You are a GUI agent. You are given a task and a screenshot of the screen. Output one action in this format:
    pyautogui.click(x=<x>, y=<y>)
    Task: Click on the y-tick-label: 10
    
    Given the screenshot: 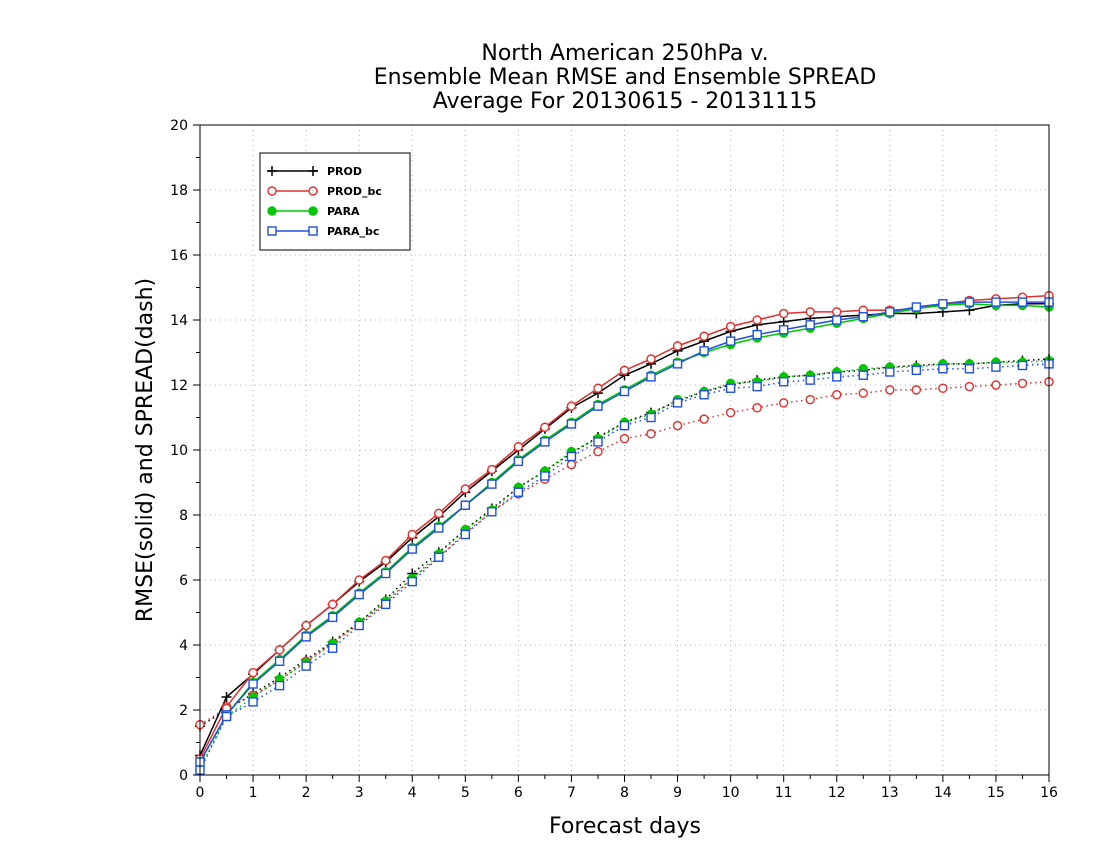 What is the action you would take?
    pyautogui.click(x=179, y=451)
    